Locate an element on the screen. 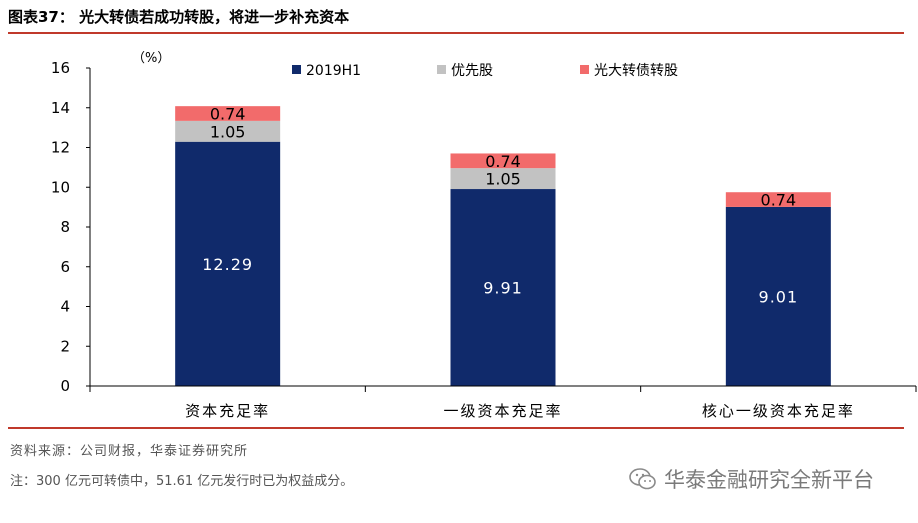 The height and width of the screenshot is (523, 918). watermark-text: 华泰金融研究全新平台 is located at coordinates (769, 480).